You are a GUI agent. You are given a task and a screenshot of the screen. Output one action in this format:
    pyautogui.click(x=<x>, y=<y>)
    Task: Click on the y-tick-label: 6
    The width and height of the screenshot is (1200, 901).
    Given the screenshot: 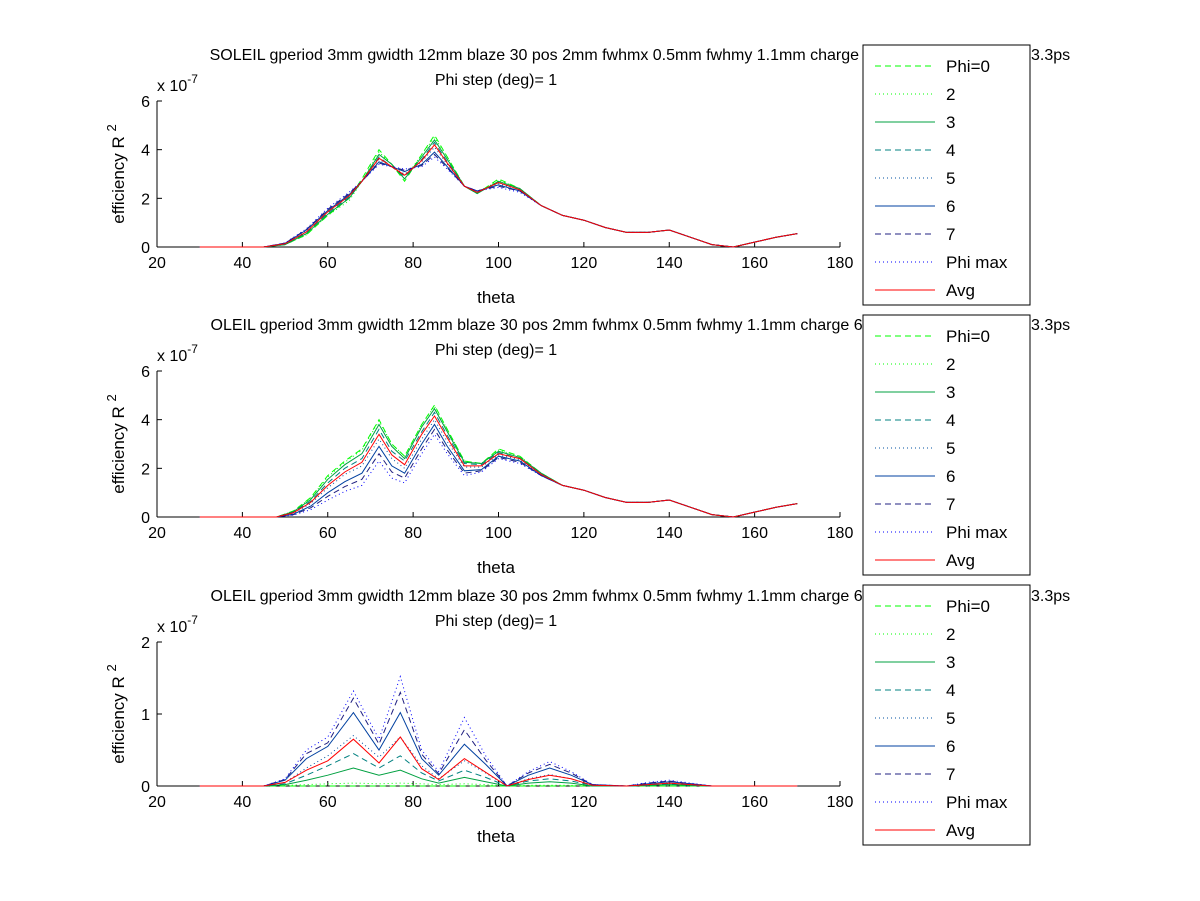 What is the action you would take?
    pyautogui.click(x=145, y=102)
    